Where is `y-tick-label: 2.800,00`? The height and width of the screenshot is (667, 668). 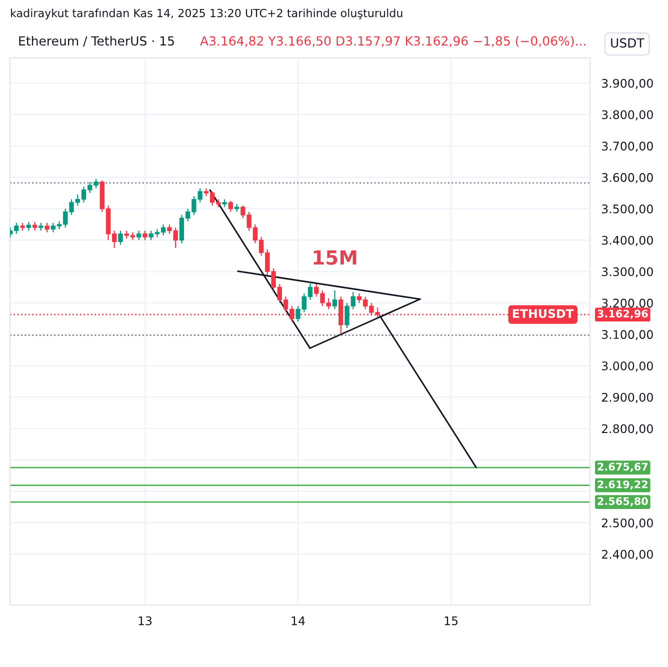 y-tick-label: 2.800,00 is located at coordinates (627, 429).